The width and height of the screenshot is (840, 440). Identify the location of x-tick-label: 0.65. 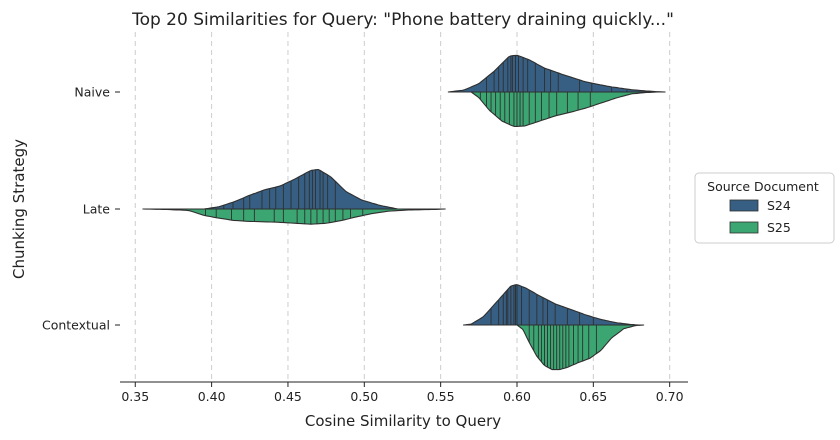
(593, 396).